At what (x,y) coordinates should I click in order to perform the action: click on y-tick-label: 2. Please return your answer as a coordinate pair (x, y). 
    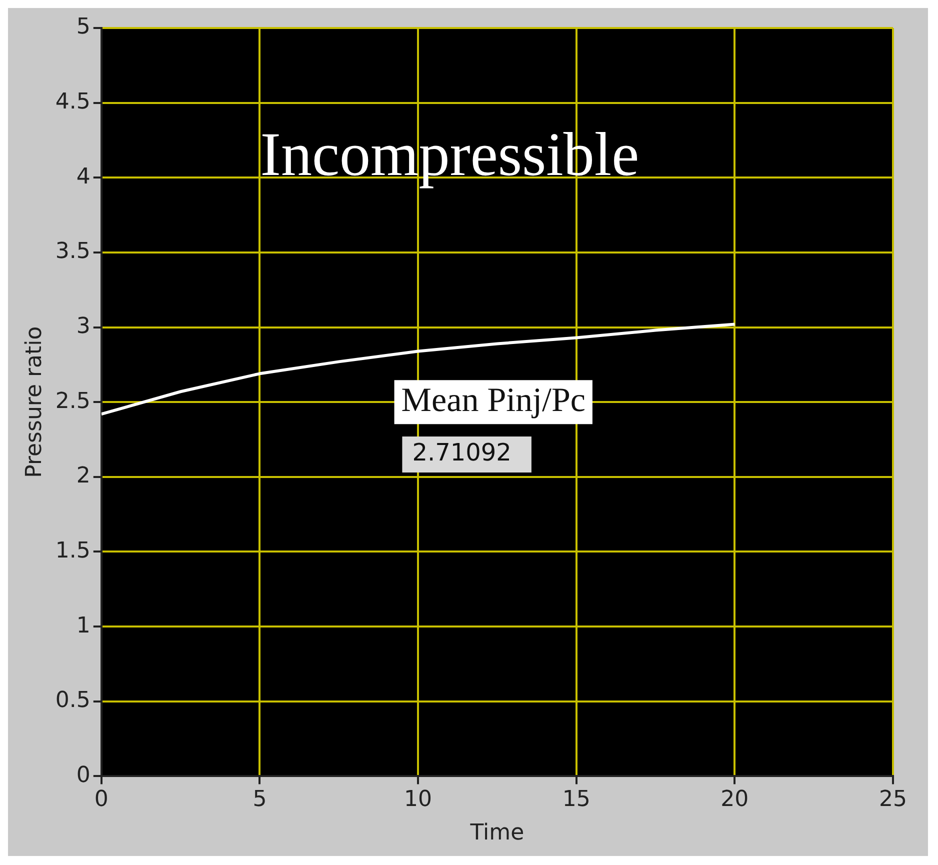
    Looking at the image, I should click on (83, 476).